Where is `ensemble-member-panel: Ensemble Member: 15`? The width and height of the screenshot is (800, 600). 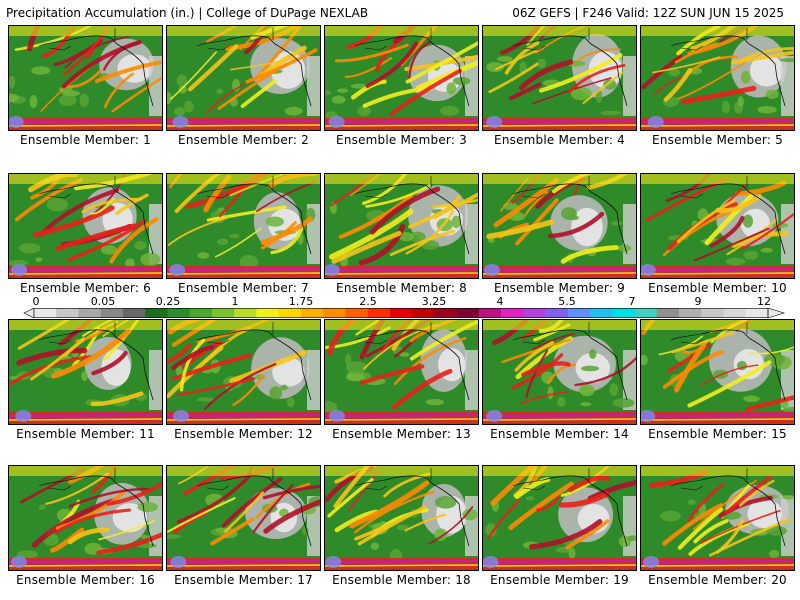
ensemble-member-panel: Ensemble Member: 15 is located at coordinates (717, 382).